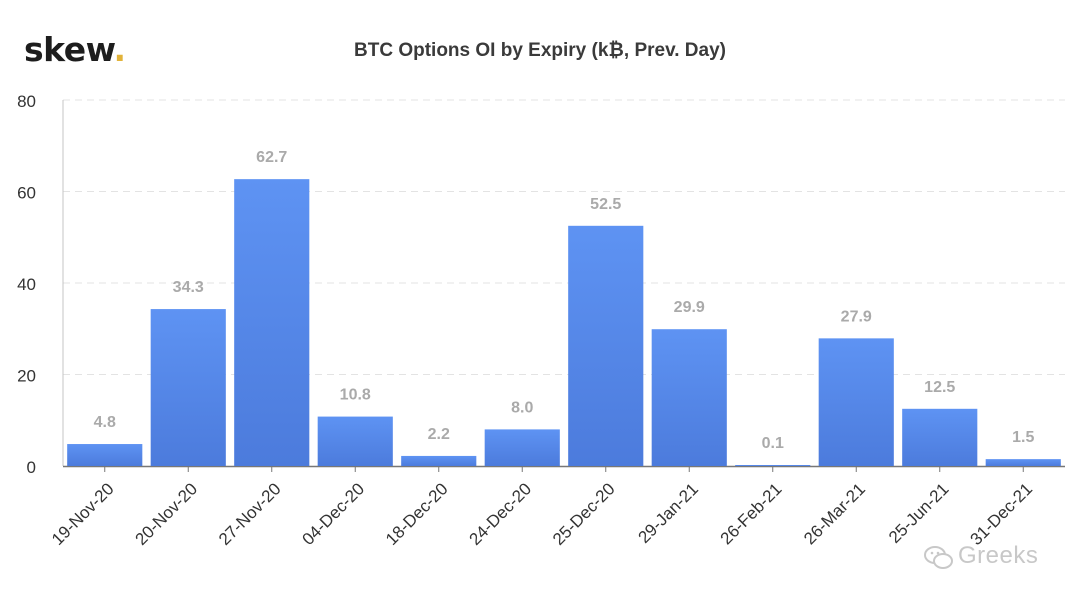 This screenshot has height=603, width=1080. Describe the element at coordinates (1002, 514) in the screenshot. I see `x-tick-label: 31-Dec-21` at that location.